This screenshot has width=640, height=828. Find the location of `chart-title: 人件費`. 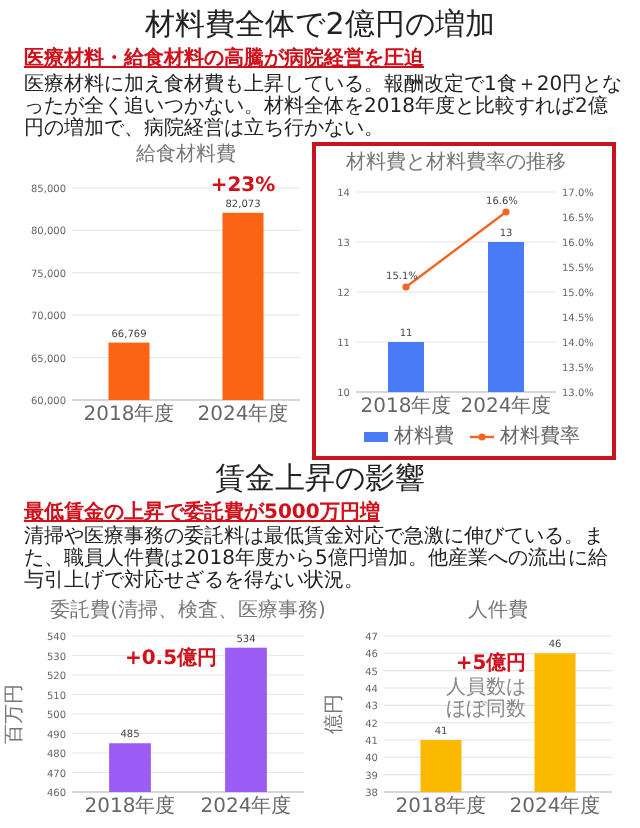

chart-title: 人件費 is located at coordinates (498, 610).